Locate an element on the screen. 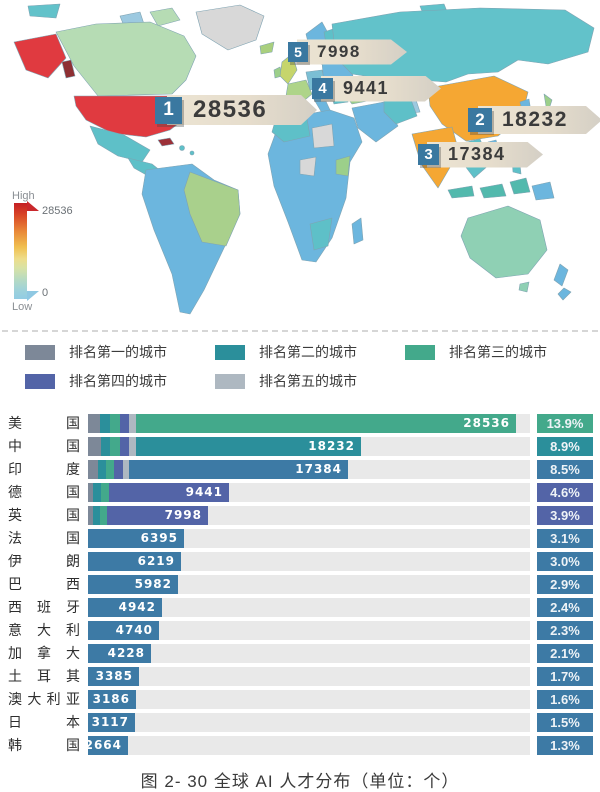 The height and width of the screenshot is (792, 600). bar-value-label: 17384 is located at coordinates (318, 469).